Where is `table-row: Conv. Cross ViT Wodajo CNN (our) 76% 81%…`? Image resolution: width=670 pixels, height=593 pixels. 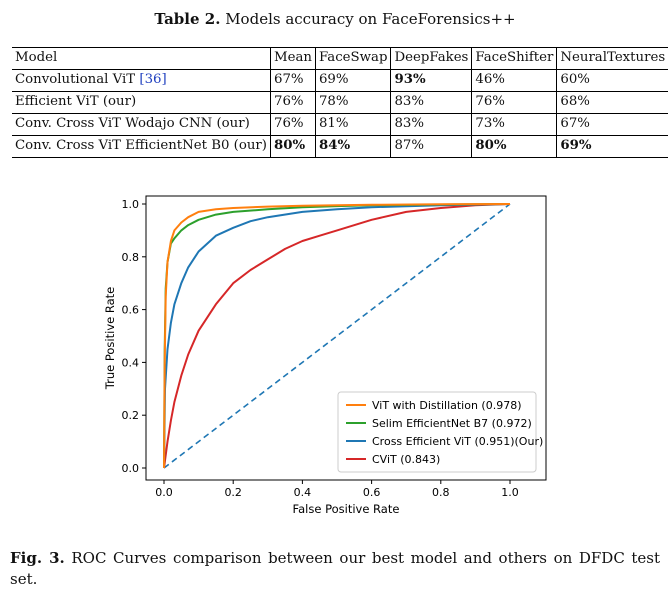 table-row: Conv. Cross ViT Wodajo CNN (our) 76% 81%… is located at coordinates (340, 124).